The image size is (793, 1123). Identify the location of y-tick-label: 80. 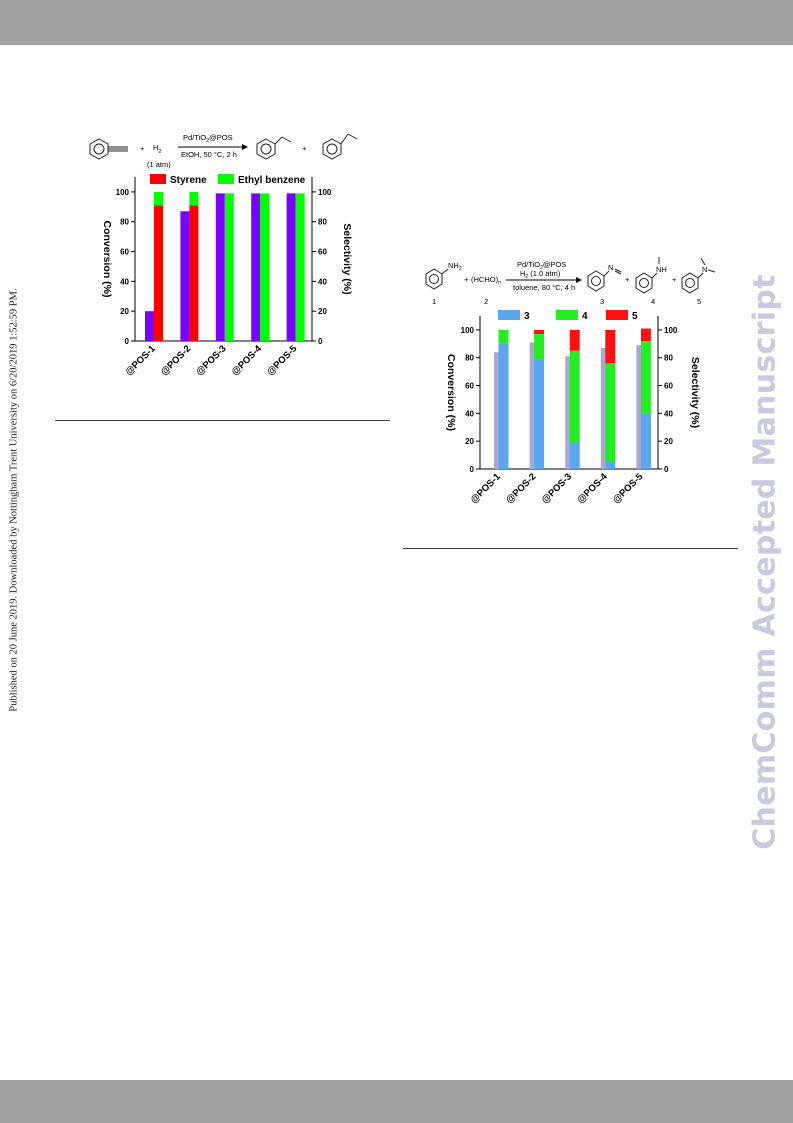
(469, 358).